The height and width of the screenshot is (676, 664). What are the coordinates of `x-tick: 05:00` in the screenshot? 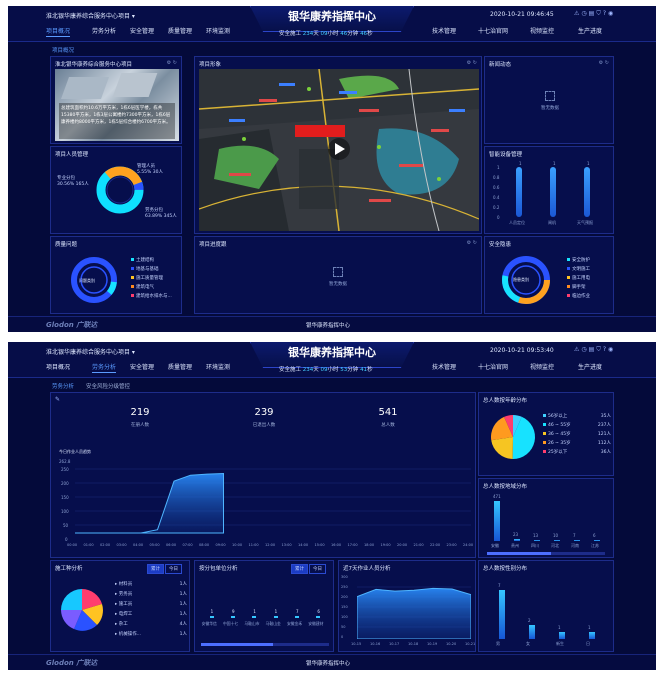 It's located at (154, 545).